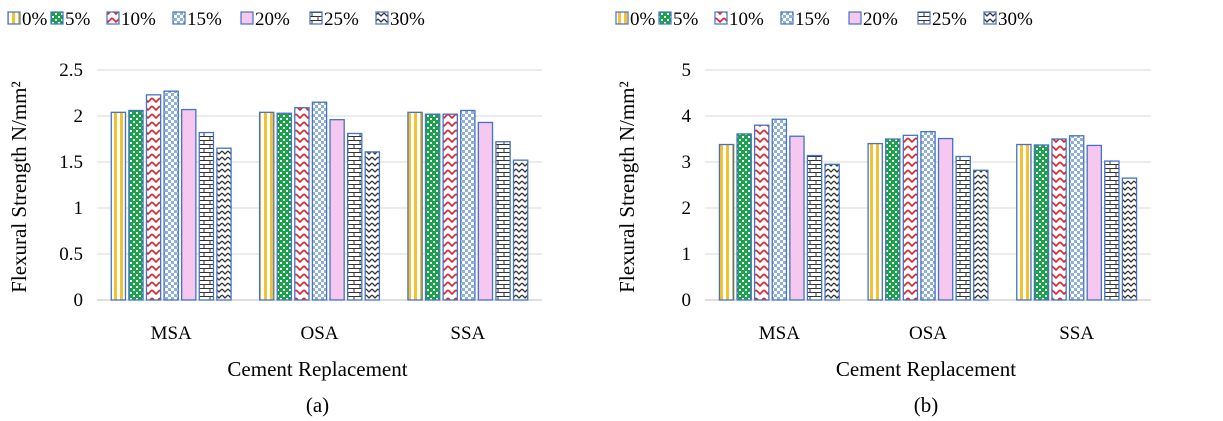 The image size is (1223, 421). What do you see at coordinates (926, 405) in the screenshot?
I see `chart-caption: (b)` at bounding box center [926, 405].